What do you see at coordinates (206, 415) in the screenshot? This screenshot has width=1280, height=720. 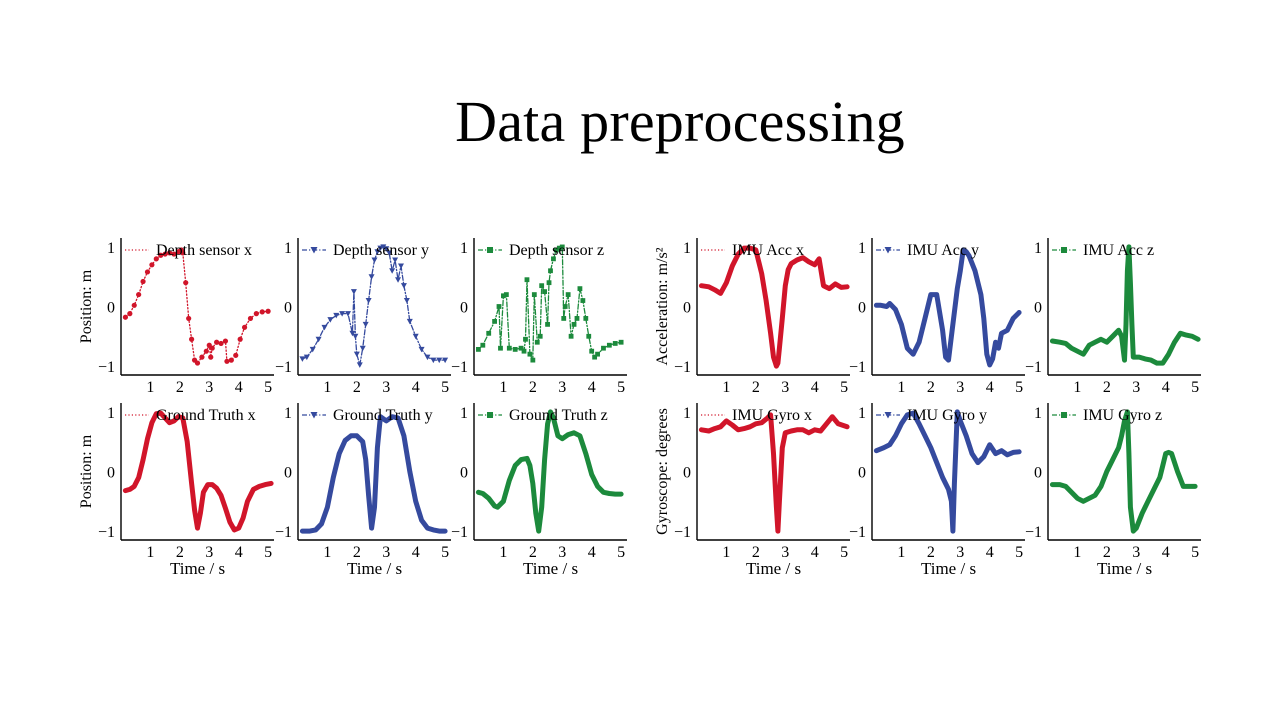 I see `legend-label: Ground Truth x` at bounding box center [206, 415].